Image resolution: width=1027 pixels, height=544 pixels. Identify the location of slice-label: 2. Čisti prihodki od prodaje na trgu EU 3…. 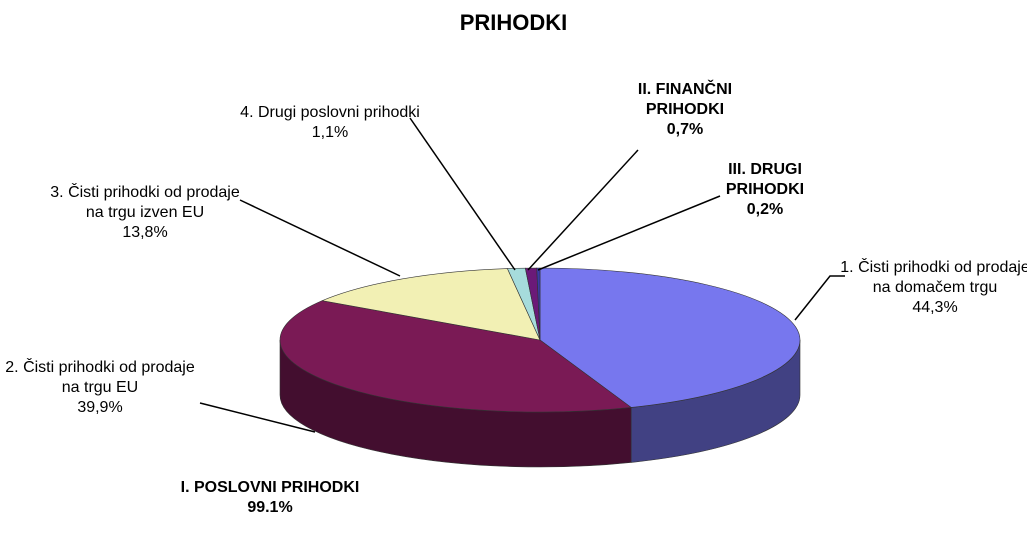
(100, 388).